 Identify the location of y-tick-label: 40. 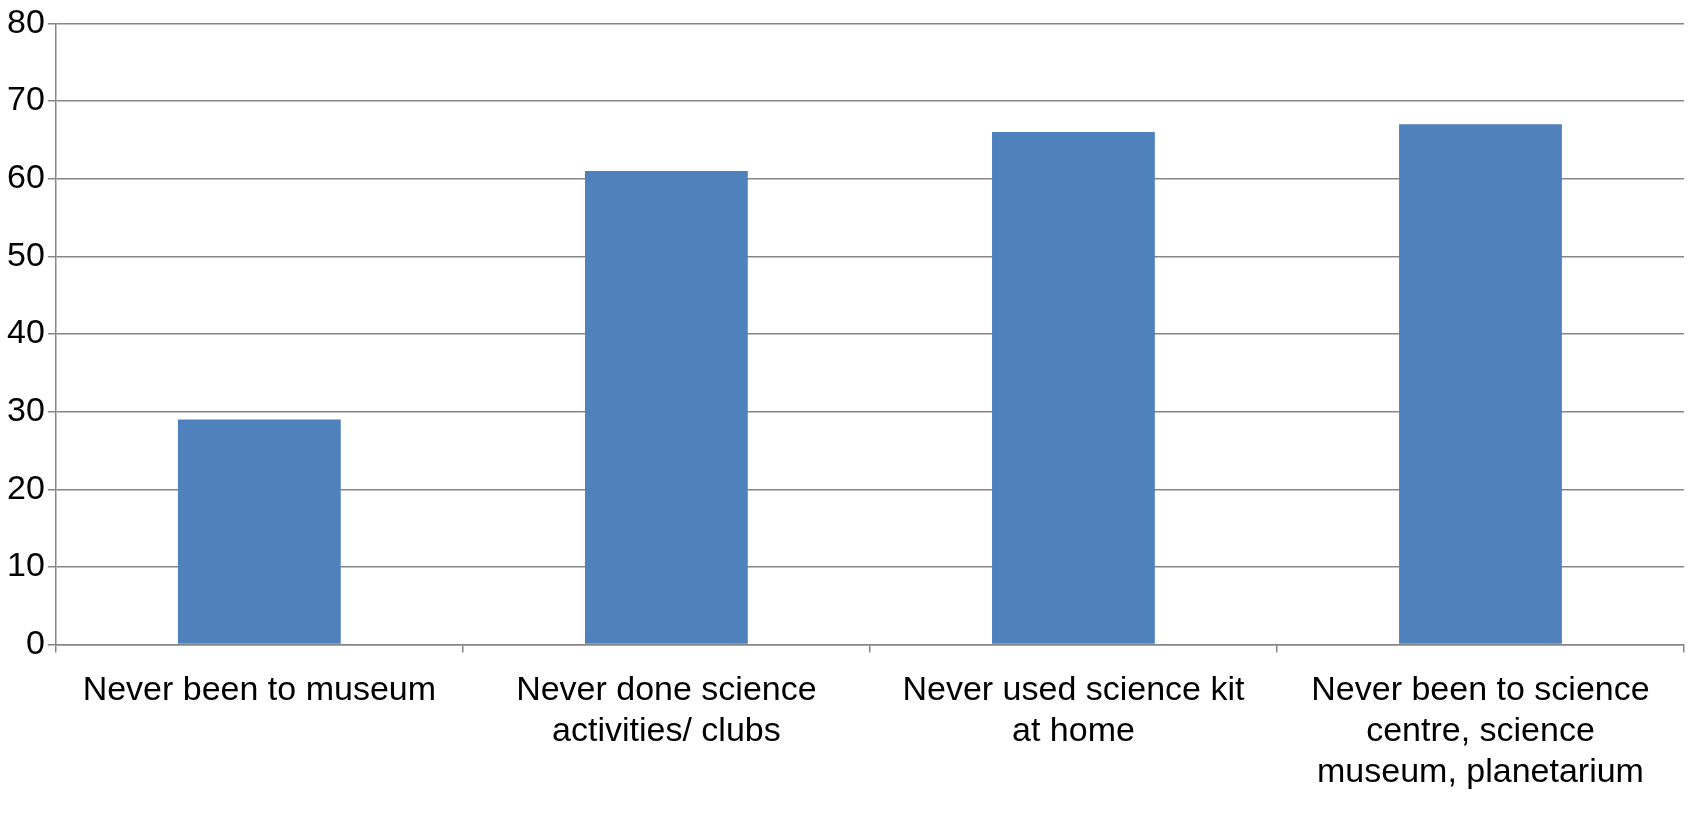
(25, 331).